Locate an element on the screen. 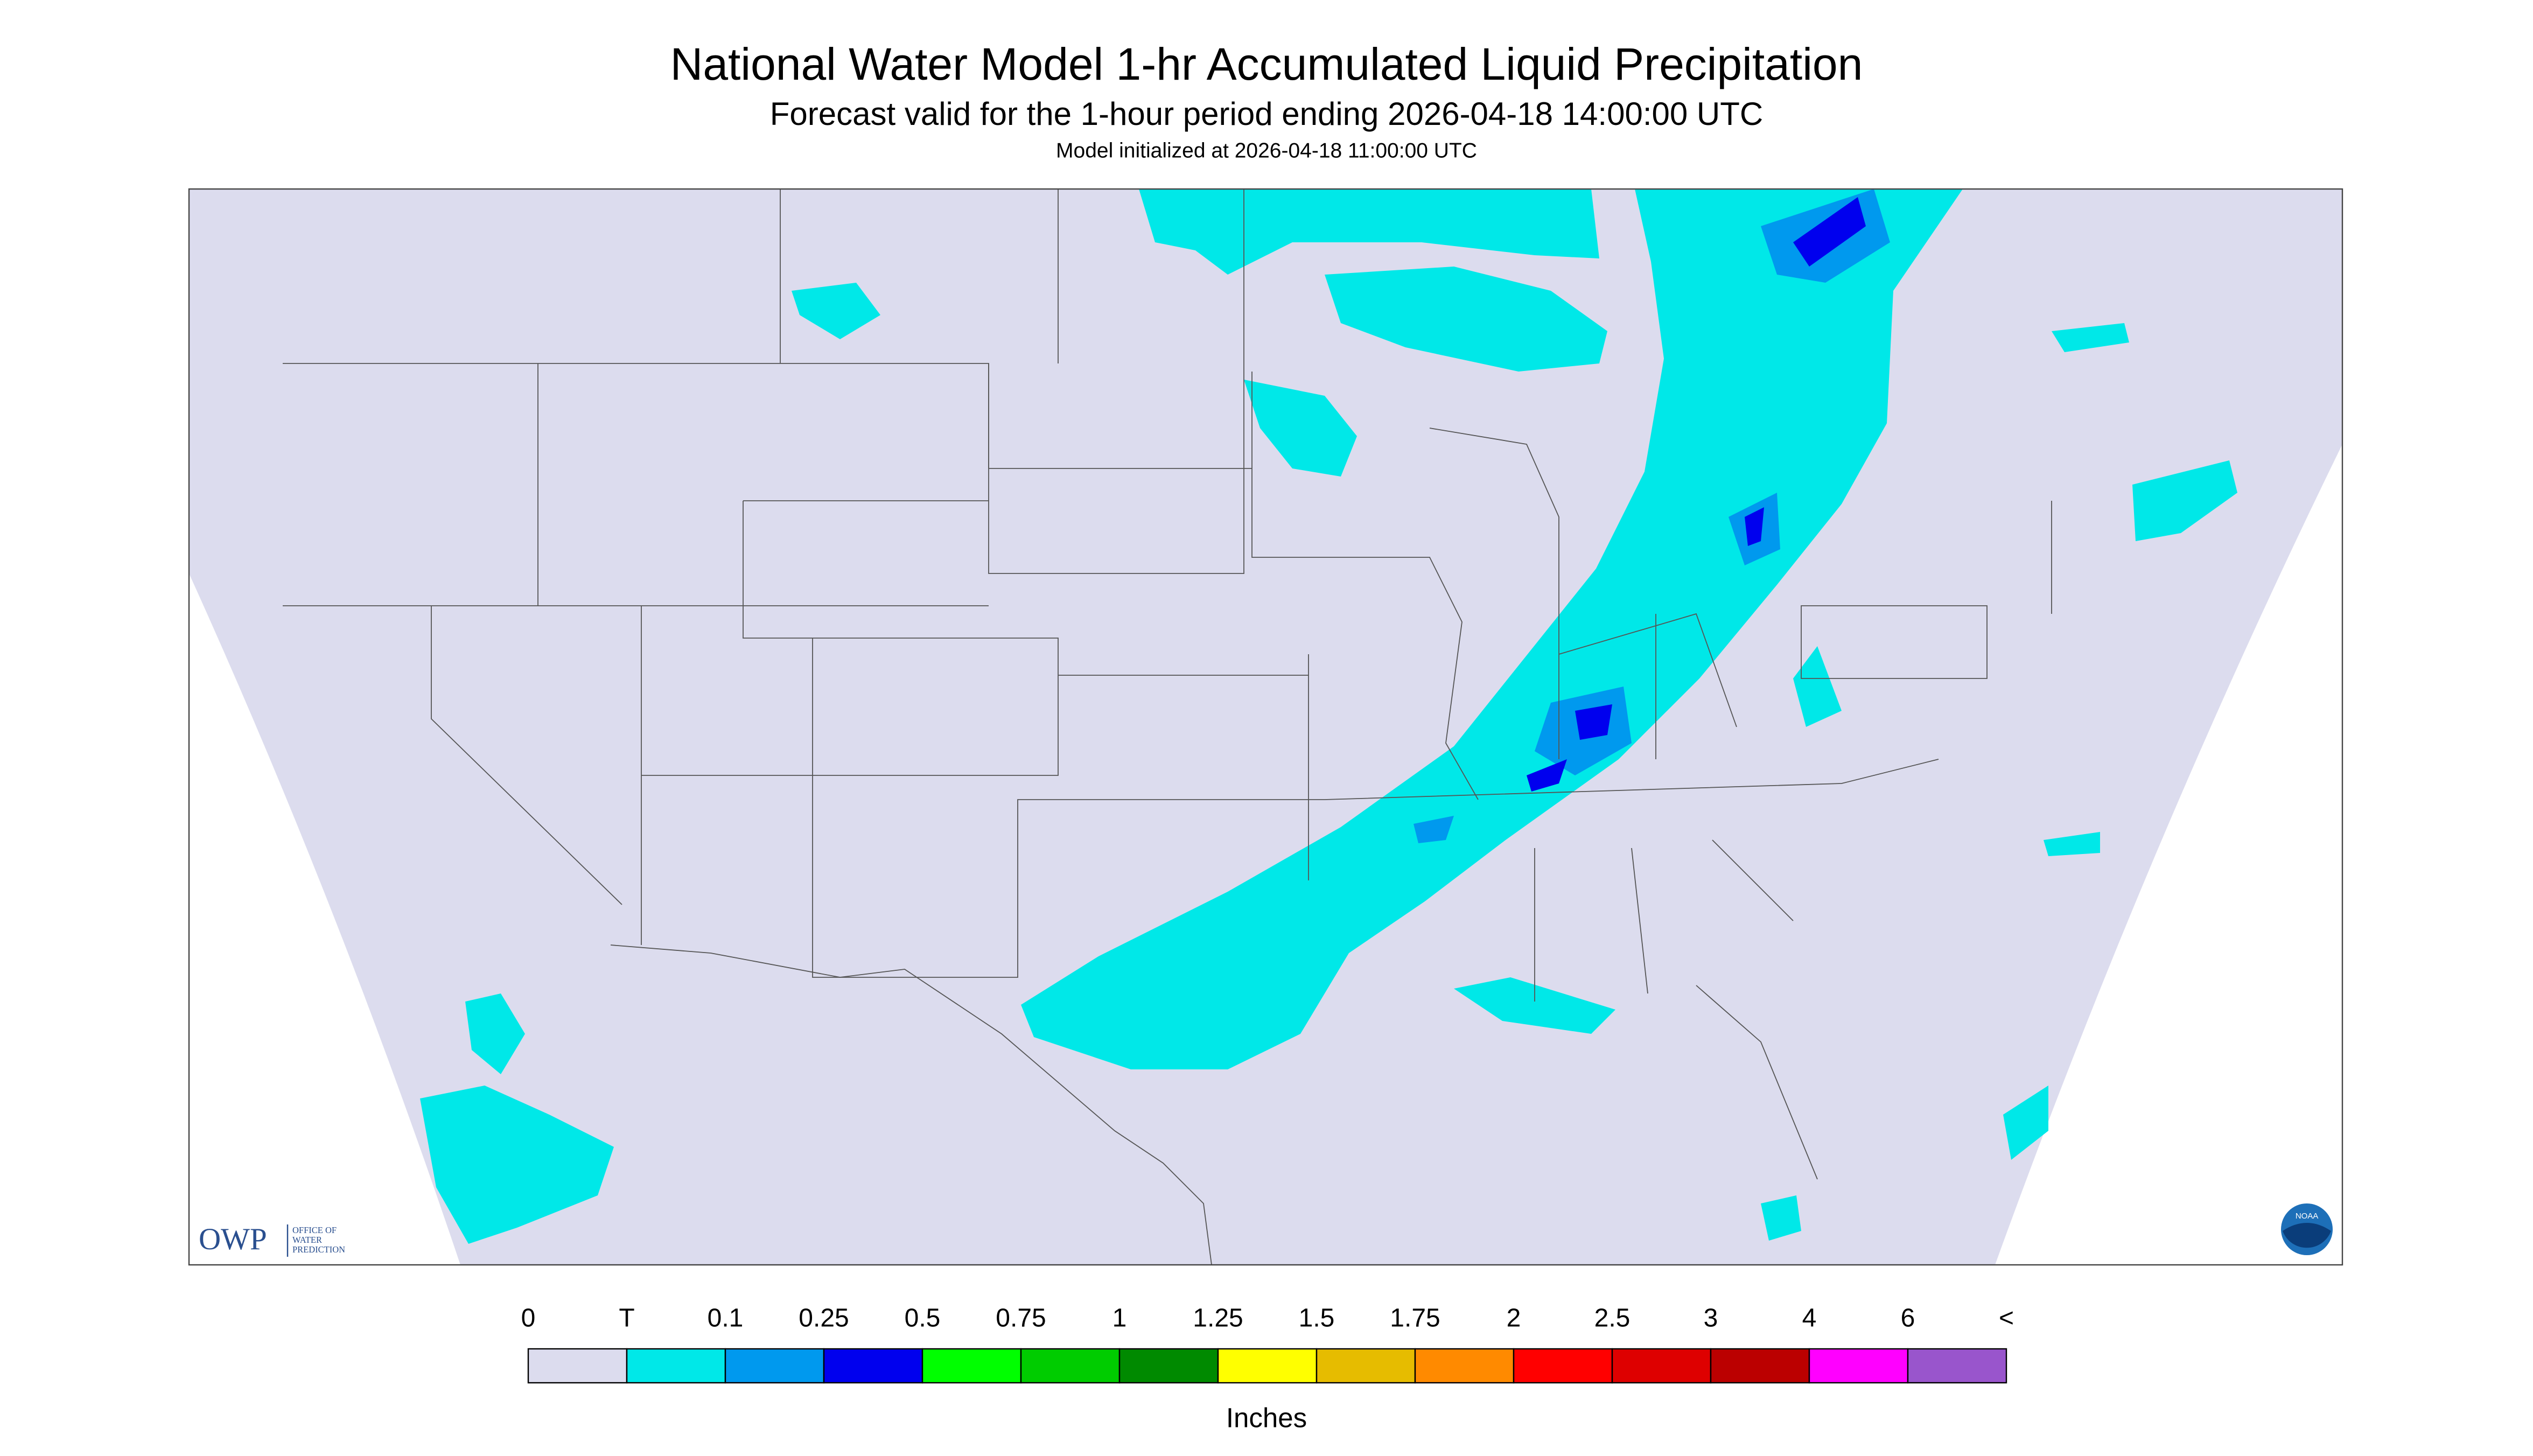  logo-text: OFFICE OF is located at coordinates (314, 1230).